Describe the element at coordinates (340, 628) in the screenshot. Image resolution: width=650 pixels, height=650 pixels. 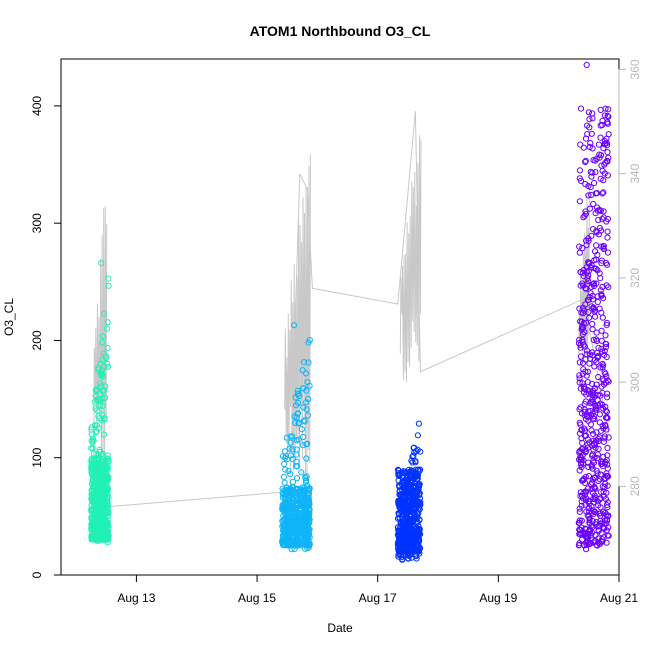
I see `x-axis-label: Date` at that location.